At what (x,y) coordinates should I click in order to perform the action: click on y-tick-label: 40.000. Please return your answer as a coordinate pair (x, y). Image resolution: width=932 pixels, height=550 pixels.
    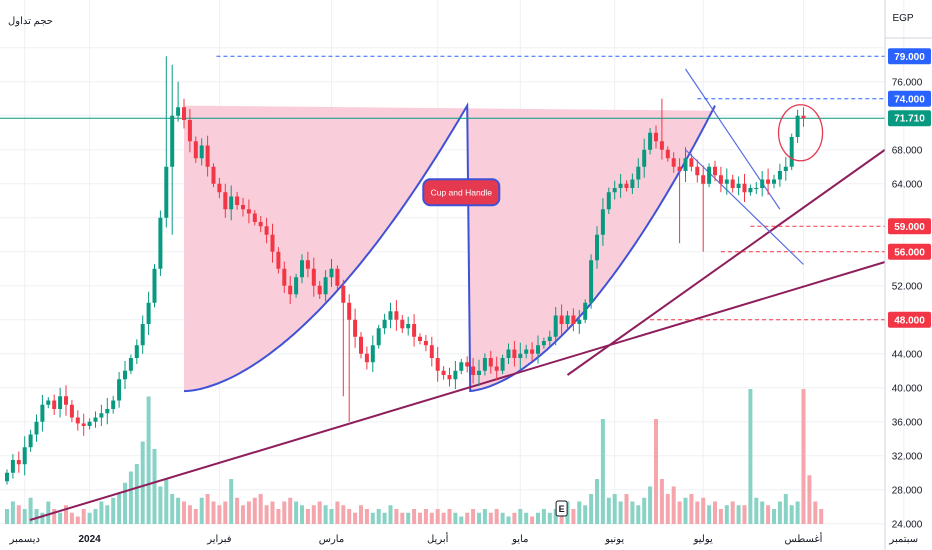
    Looking at the image, I should click on (907, 388).